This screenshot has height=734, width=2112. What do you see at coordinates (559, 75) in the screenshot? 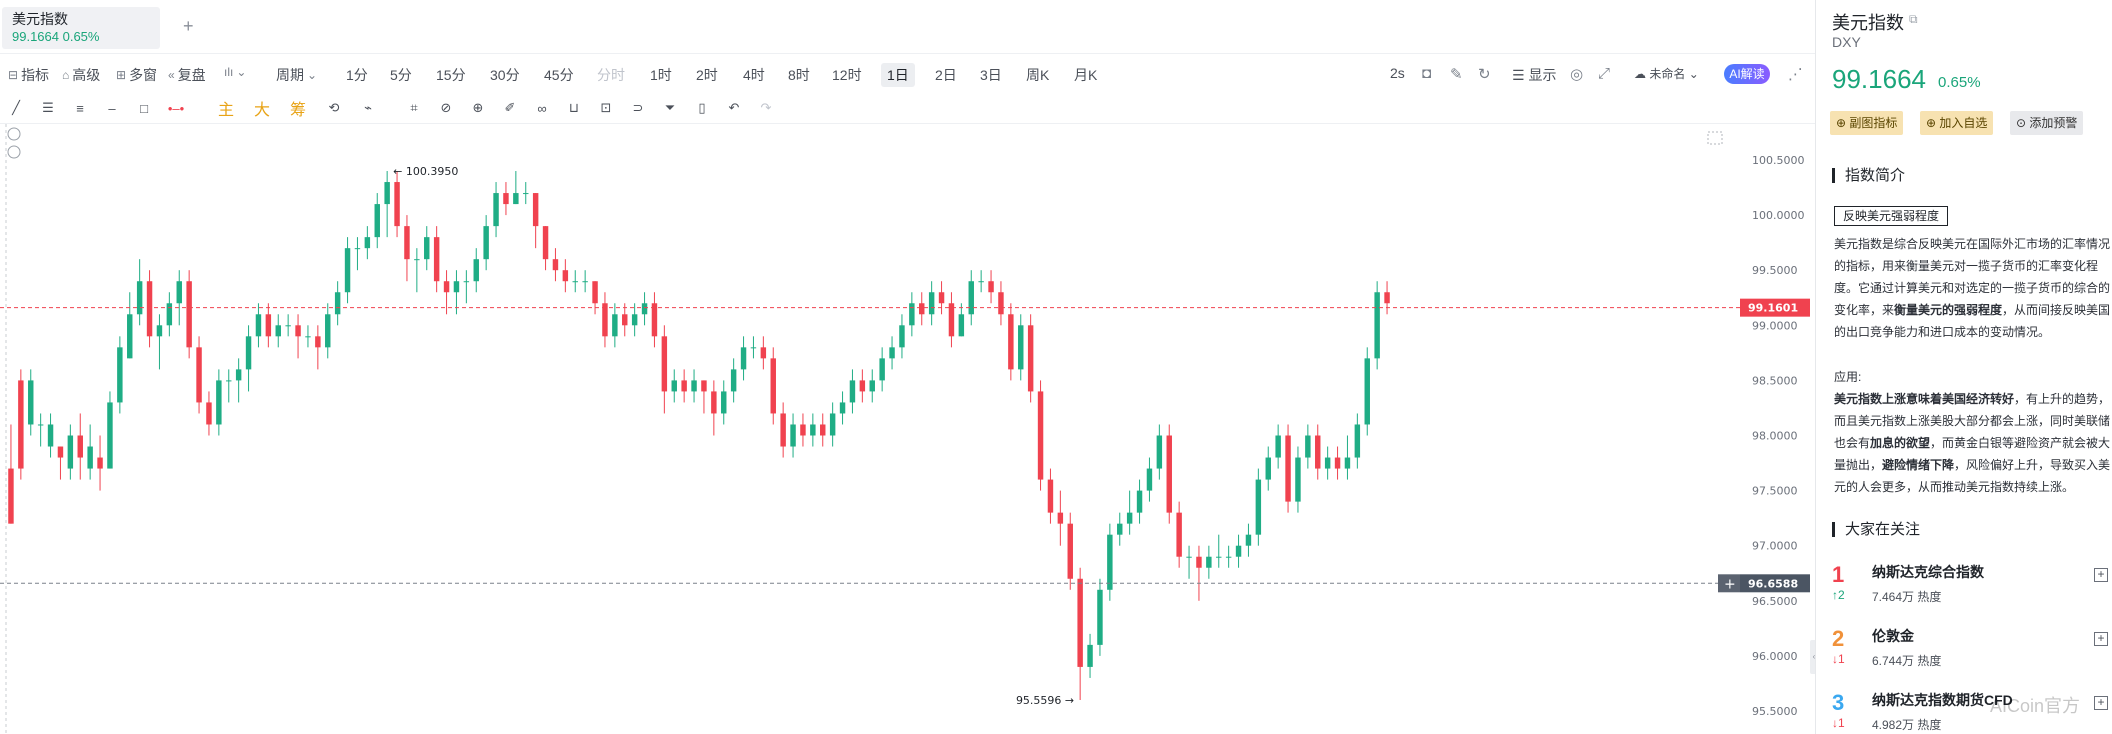
I see `timeframe-45分: 45分` at bounding box center [559, 75].